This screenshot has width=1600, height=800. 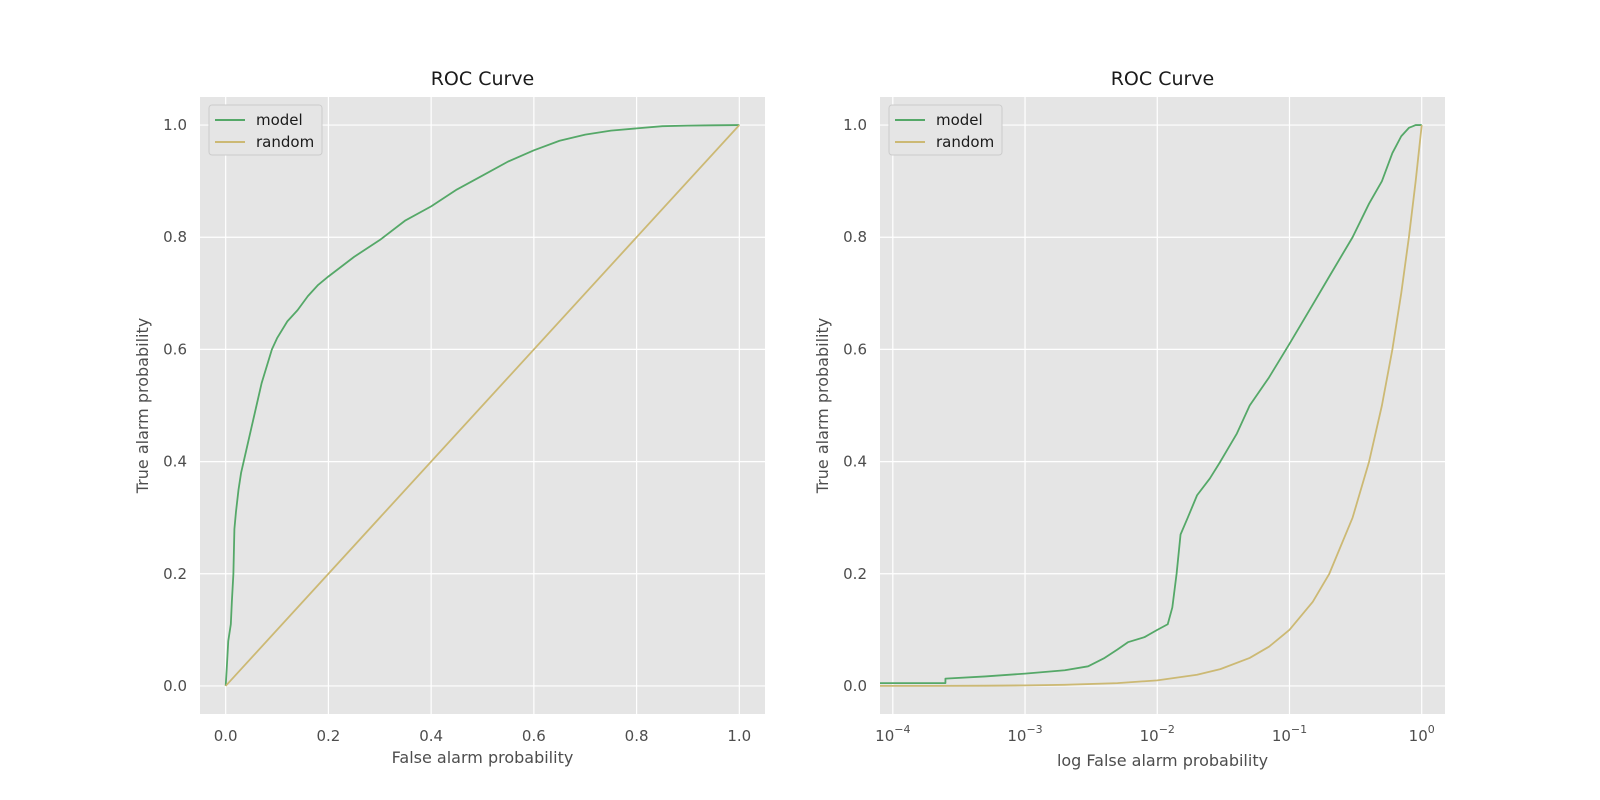 I want to click on x-tick-label: 10⁻¹, so click(x=1289, y=734).